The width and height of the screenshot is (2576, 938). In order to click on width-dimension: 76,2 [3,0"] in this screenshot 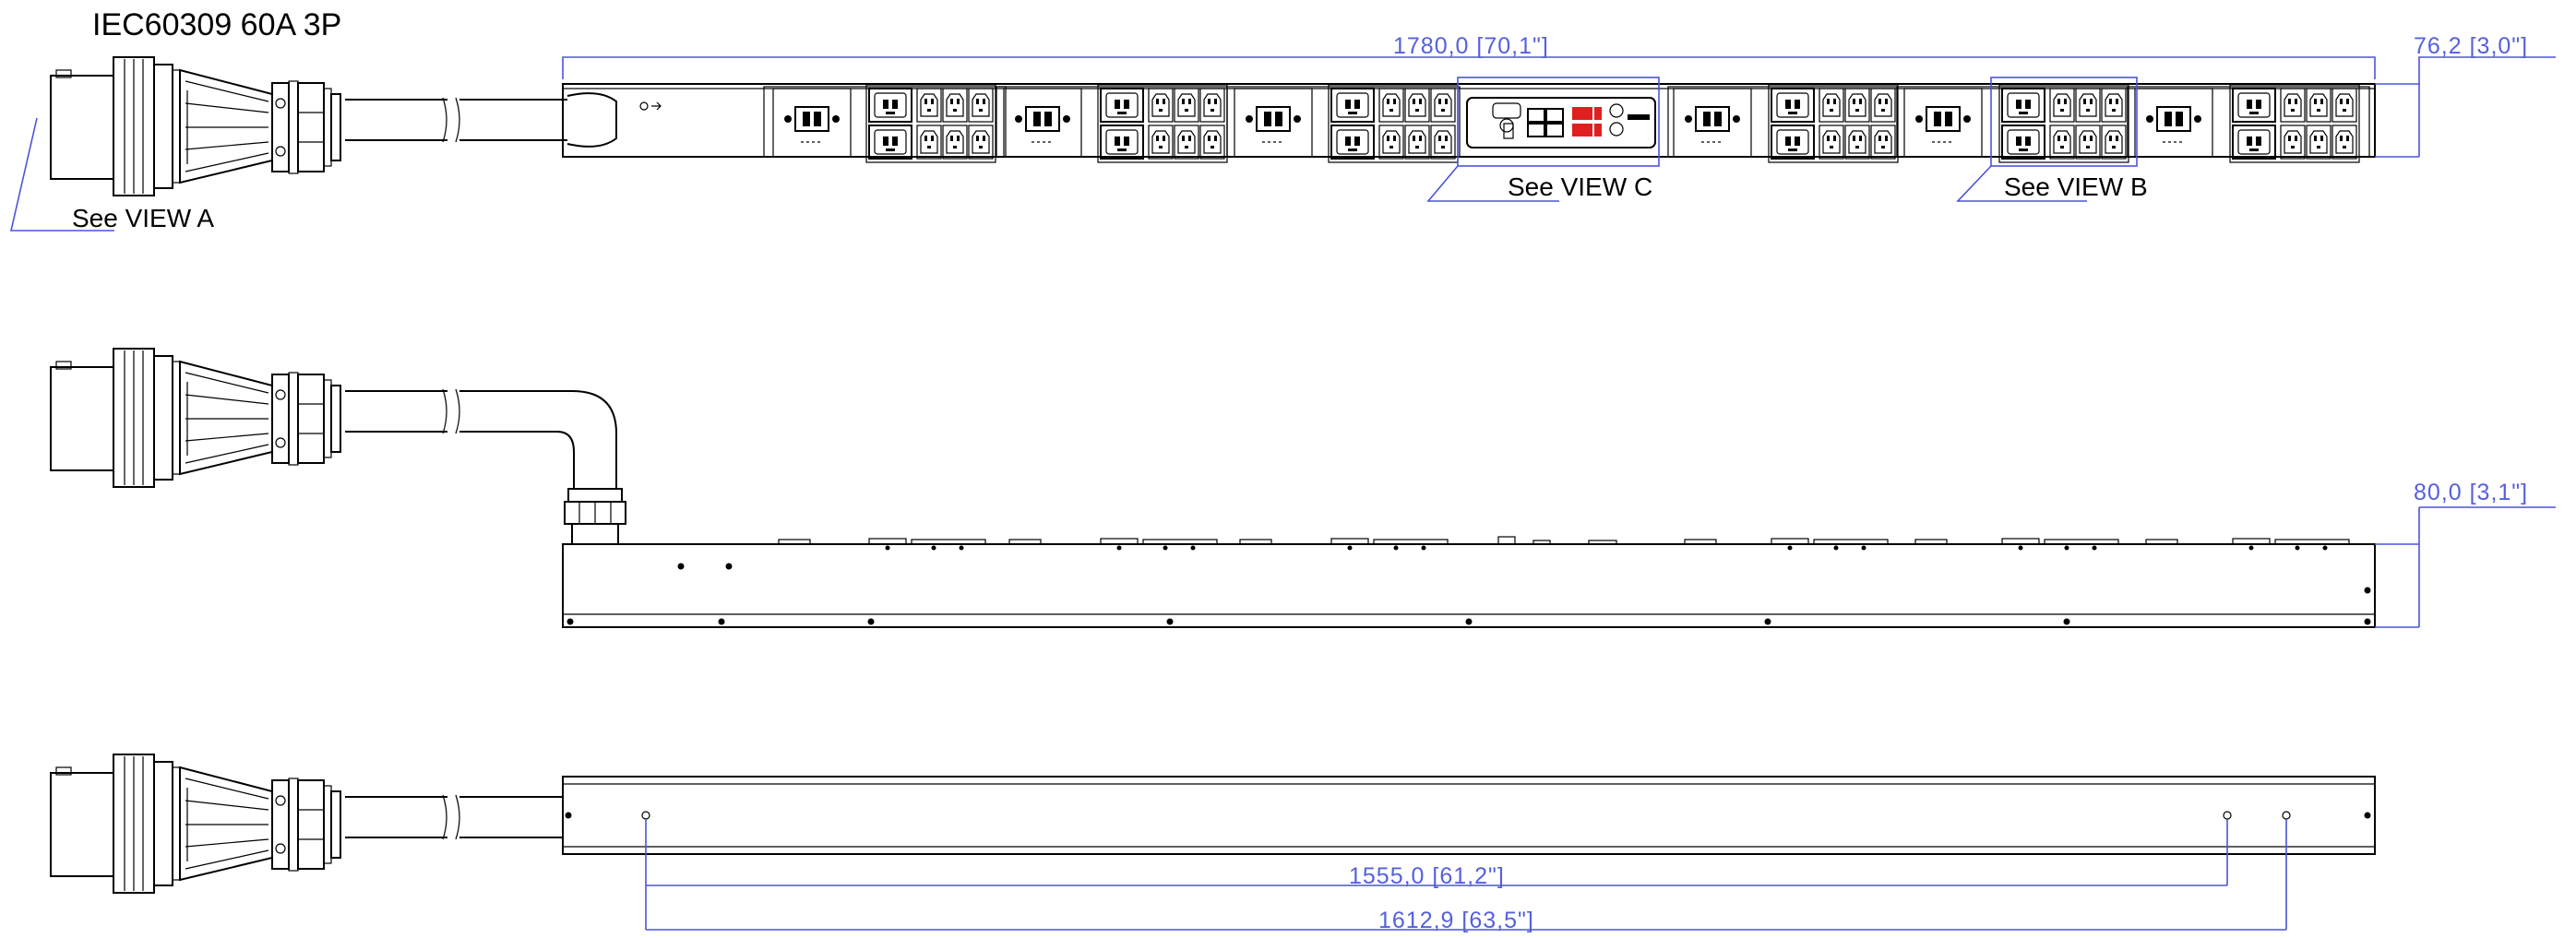, I will do `click(2471, 46)`.